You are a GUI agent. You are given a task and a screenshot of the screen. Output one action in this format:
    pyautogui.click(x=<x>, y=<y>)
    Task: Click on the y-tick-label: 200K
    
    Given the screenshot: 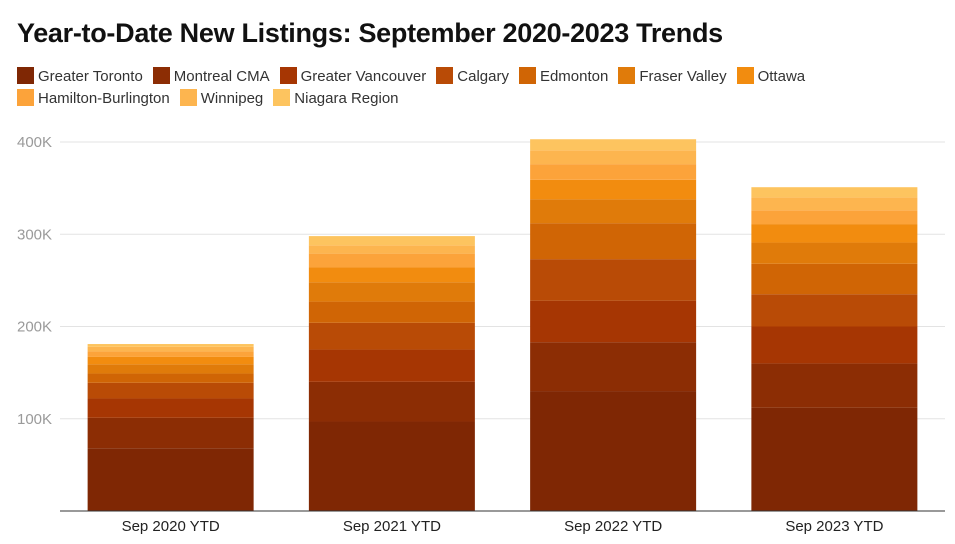 What is the action you would take?
    pyautogui.click(x=34, y=327)
    